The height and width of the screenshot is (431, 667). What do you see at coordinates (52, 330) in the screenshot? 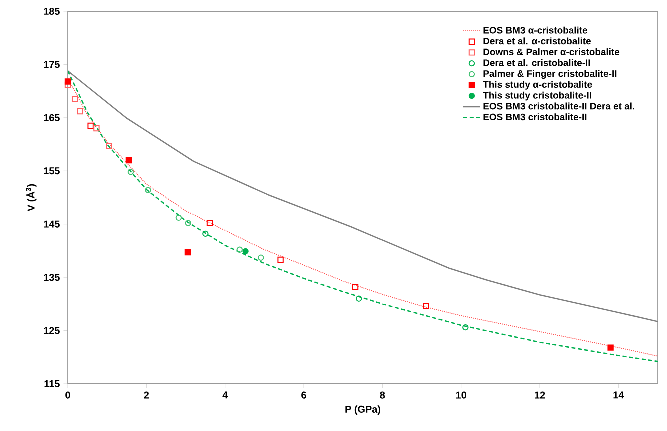
I see `y-tick-label: 125` at bounding box center [52, 330].